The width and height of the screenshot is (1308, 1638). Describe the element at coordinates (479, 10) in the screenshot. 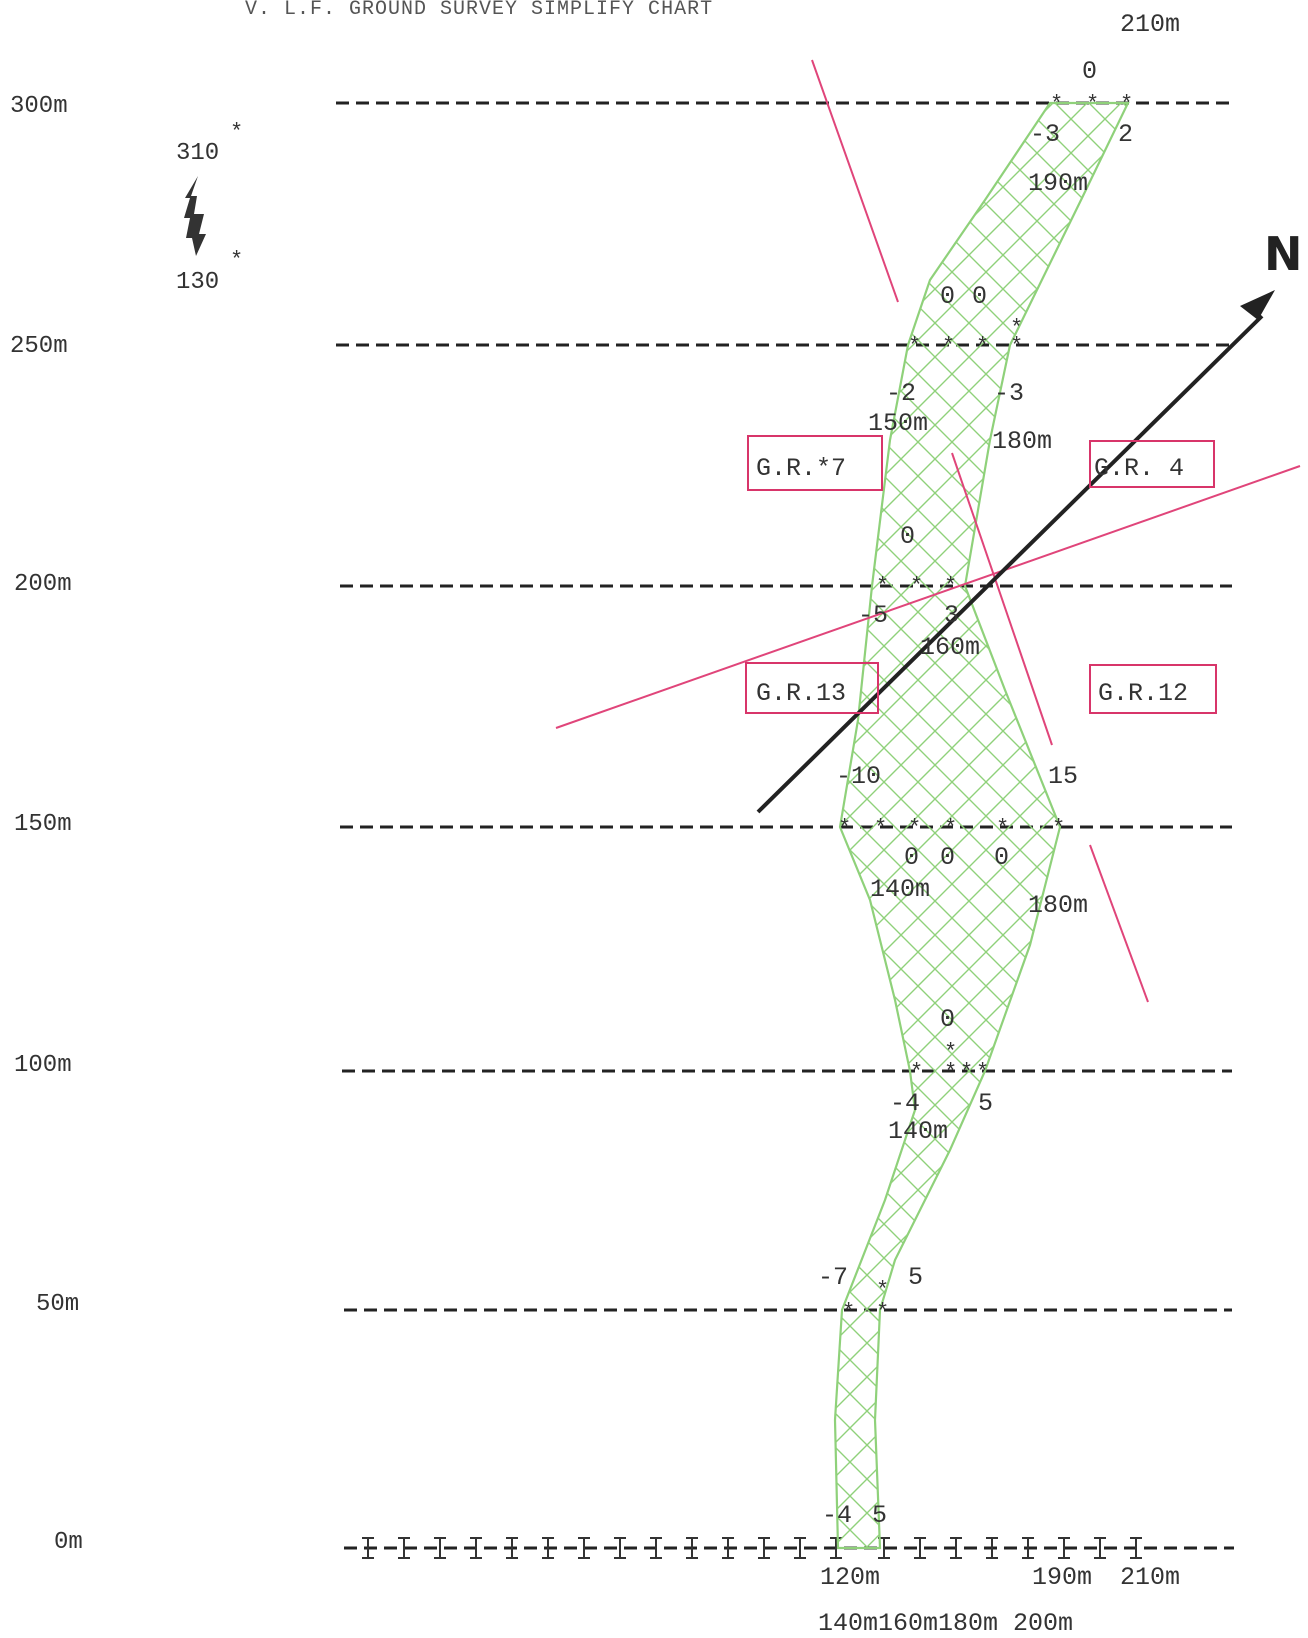

I see `chart-title: V. L.F. GROUND SURVEY SIMPLIFY CHART` at that location.